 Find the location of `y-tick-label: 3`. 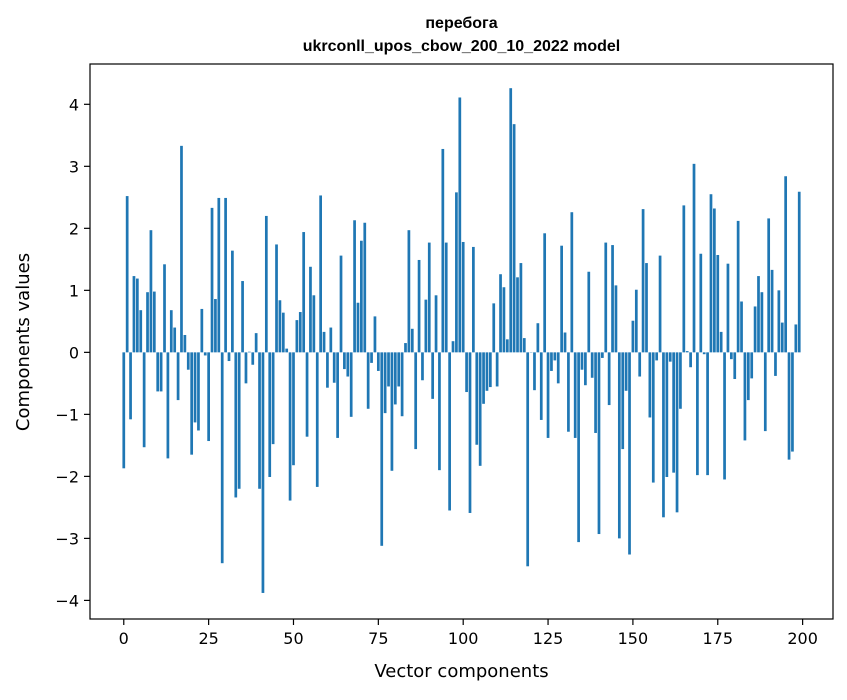

y-tick-label: 3 is located at coordinates (74, 166).